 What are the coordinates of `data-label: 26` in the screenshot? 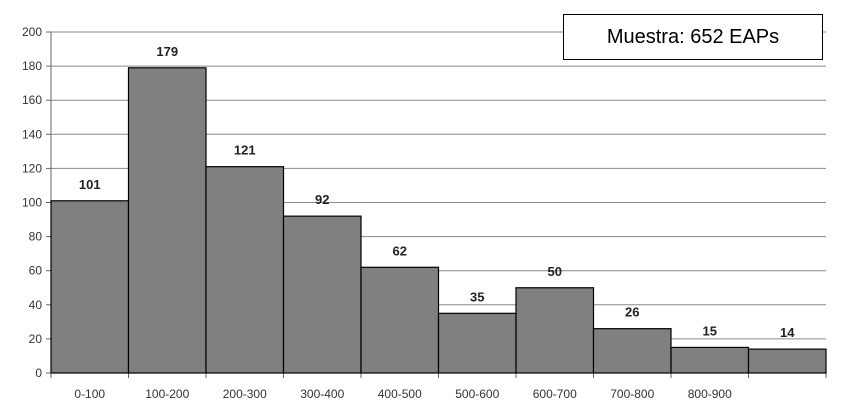 It's located at (632, 312).